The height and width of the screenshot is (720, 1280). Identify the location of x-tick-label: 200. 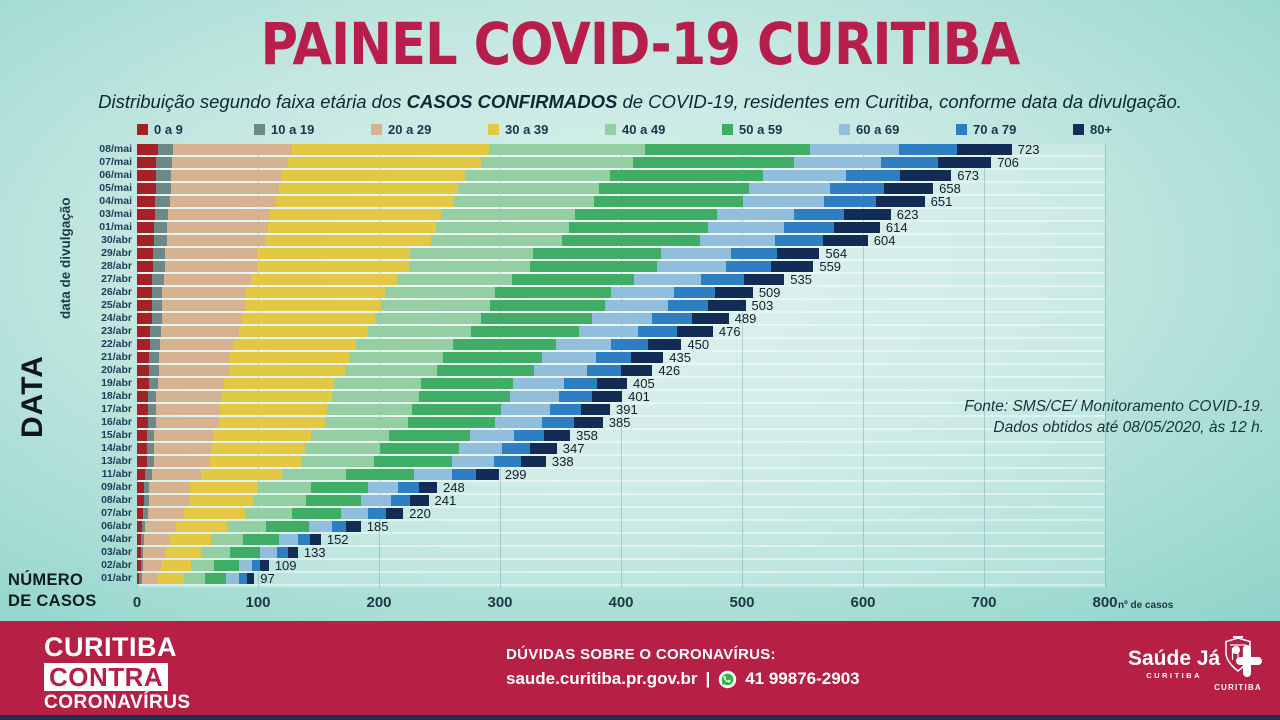
(379, 602).